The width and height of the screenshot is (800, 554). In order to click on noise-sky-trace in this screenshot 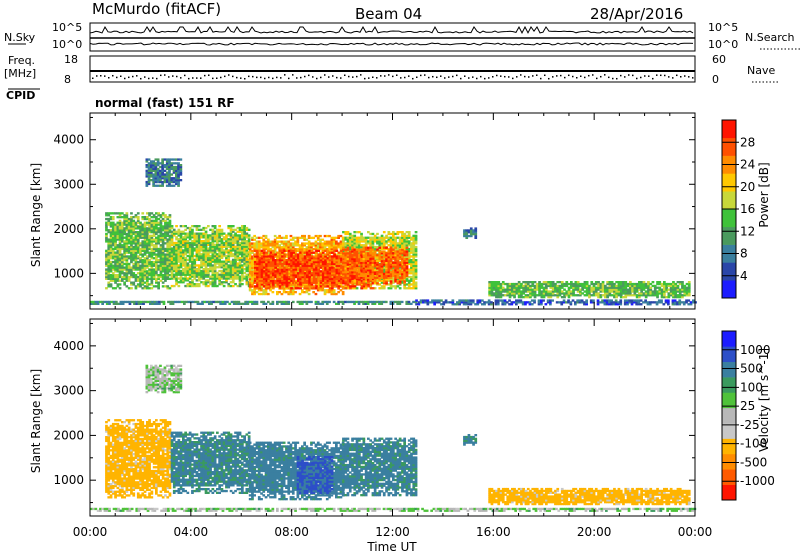, I will do `click(391, 29)`.